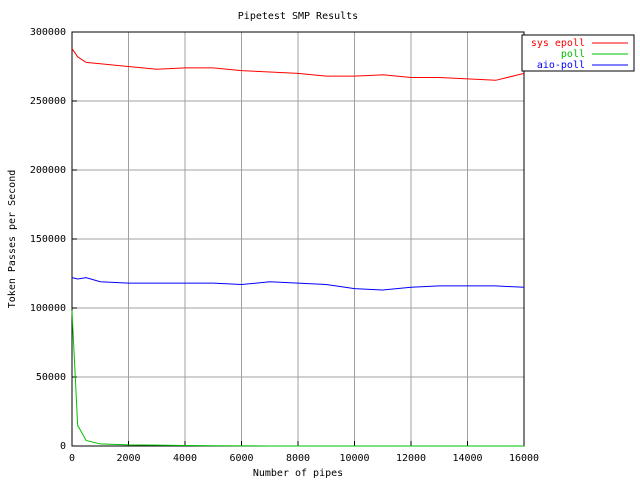 The width and height of the screenshot is (640, 480). What do you see at coordinates (128, 458) in the screenshot?
I see `x-tick-label: 2000` at bounding box center [128, 458].